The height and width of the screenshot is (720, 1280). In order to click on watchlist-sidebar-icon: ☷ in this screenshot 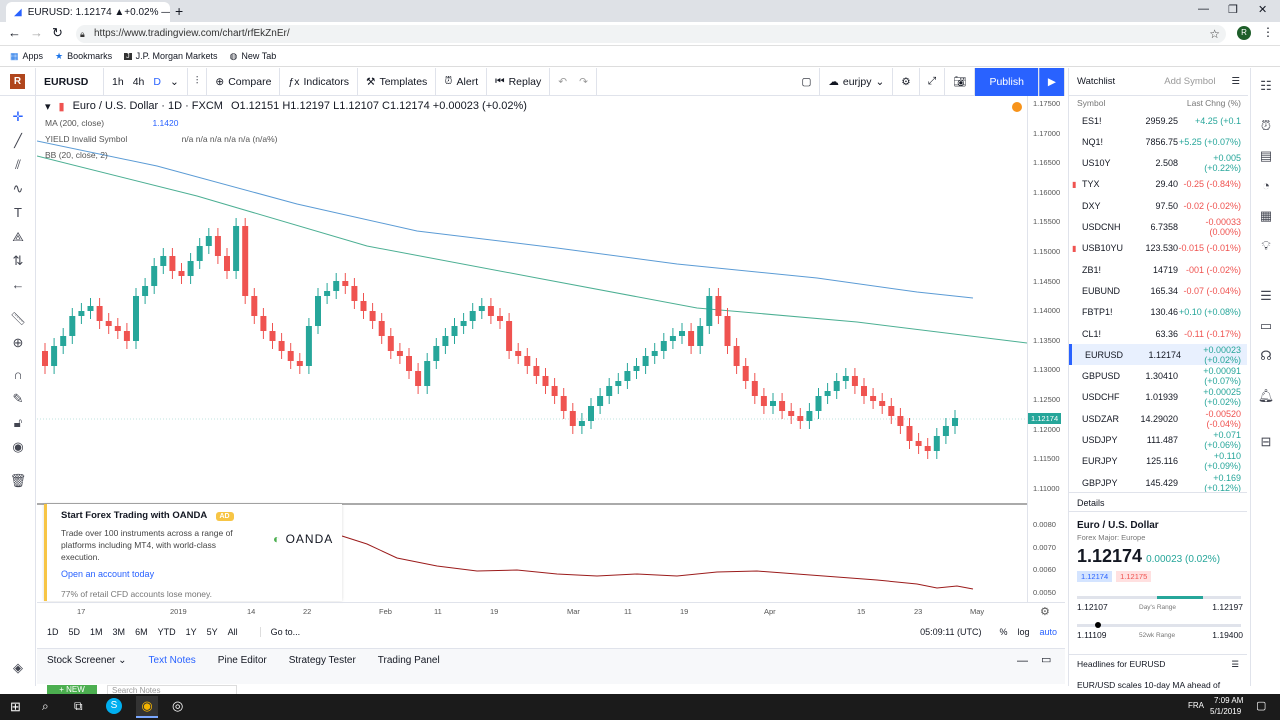, I will do `click(1266, 85)`.